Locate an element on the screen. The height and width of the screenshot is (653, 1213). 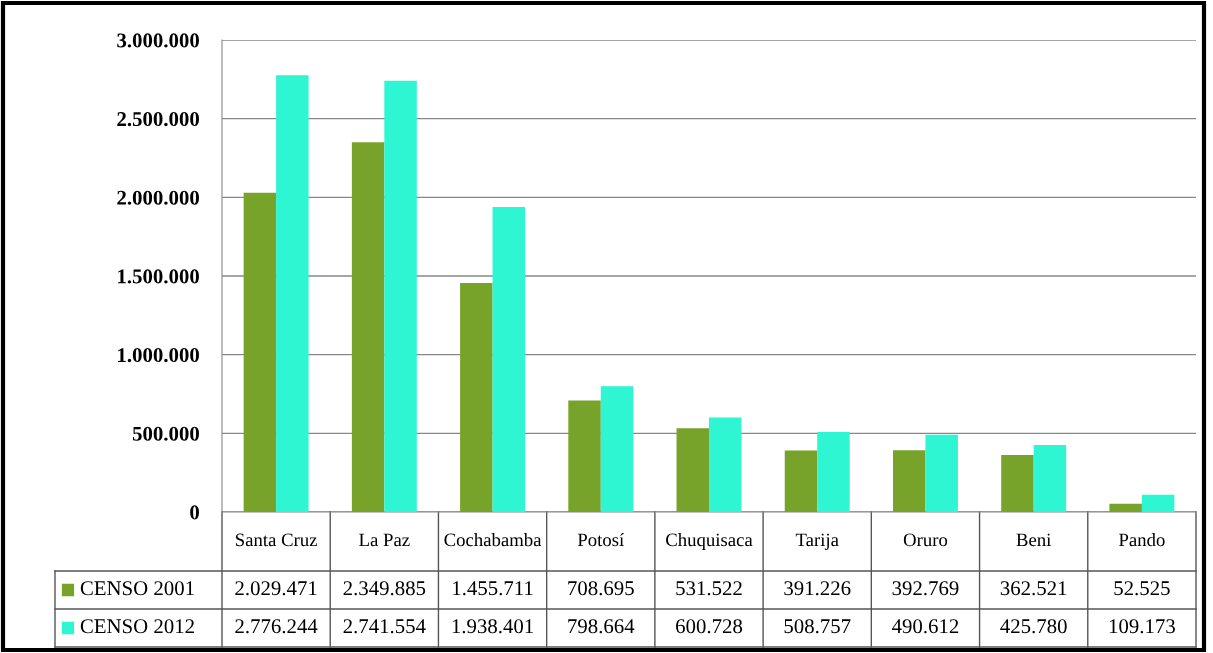
data-label: 1.938.401 is located at coordinates (492, 626).